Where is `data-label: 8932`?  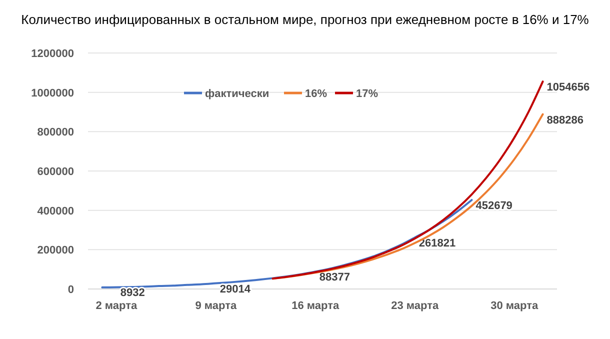
data-label: 8932 is located at coordinates (132, 293).